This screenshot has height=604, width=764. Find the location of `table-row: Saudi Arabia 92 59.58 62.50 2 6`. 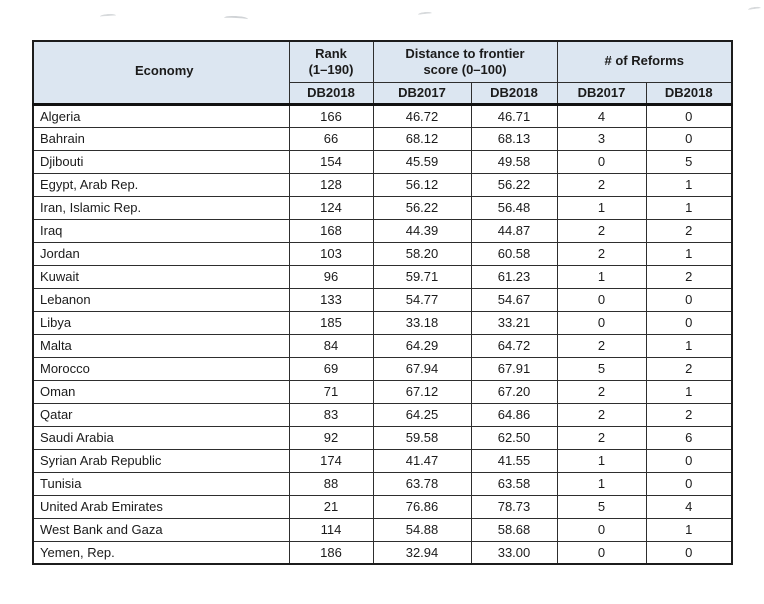

table-row: Saudi Arabia 92 59.58 62.50 2 6 is located at coordinates (382, 437).